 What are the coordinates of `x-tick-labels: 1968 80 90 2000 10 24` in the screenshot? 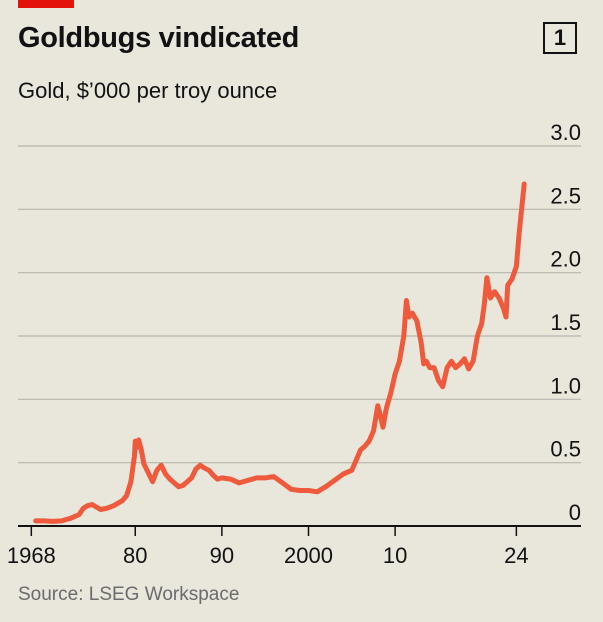 It's located at (268, 547).